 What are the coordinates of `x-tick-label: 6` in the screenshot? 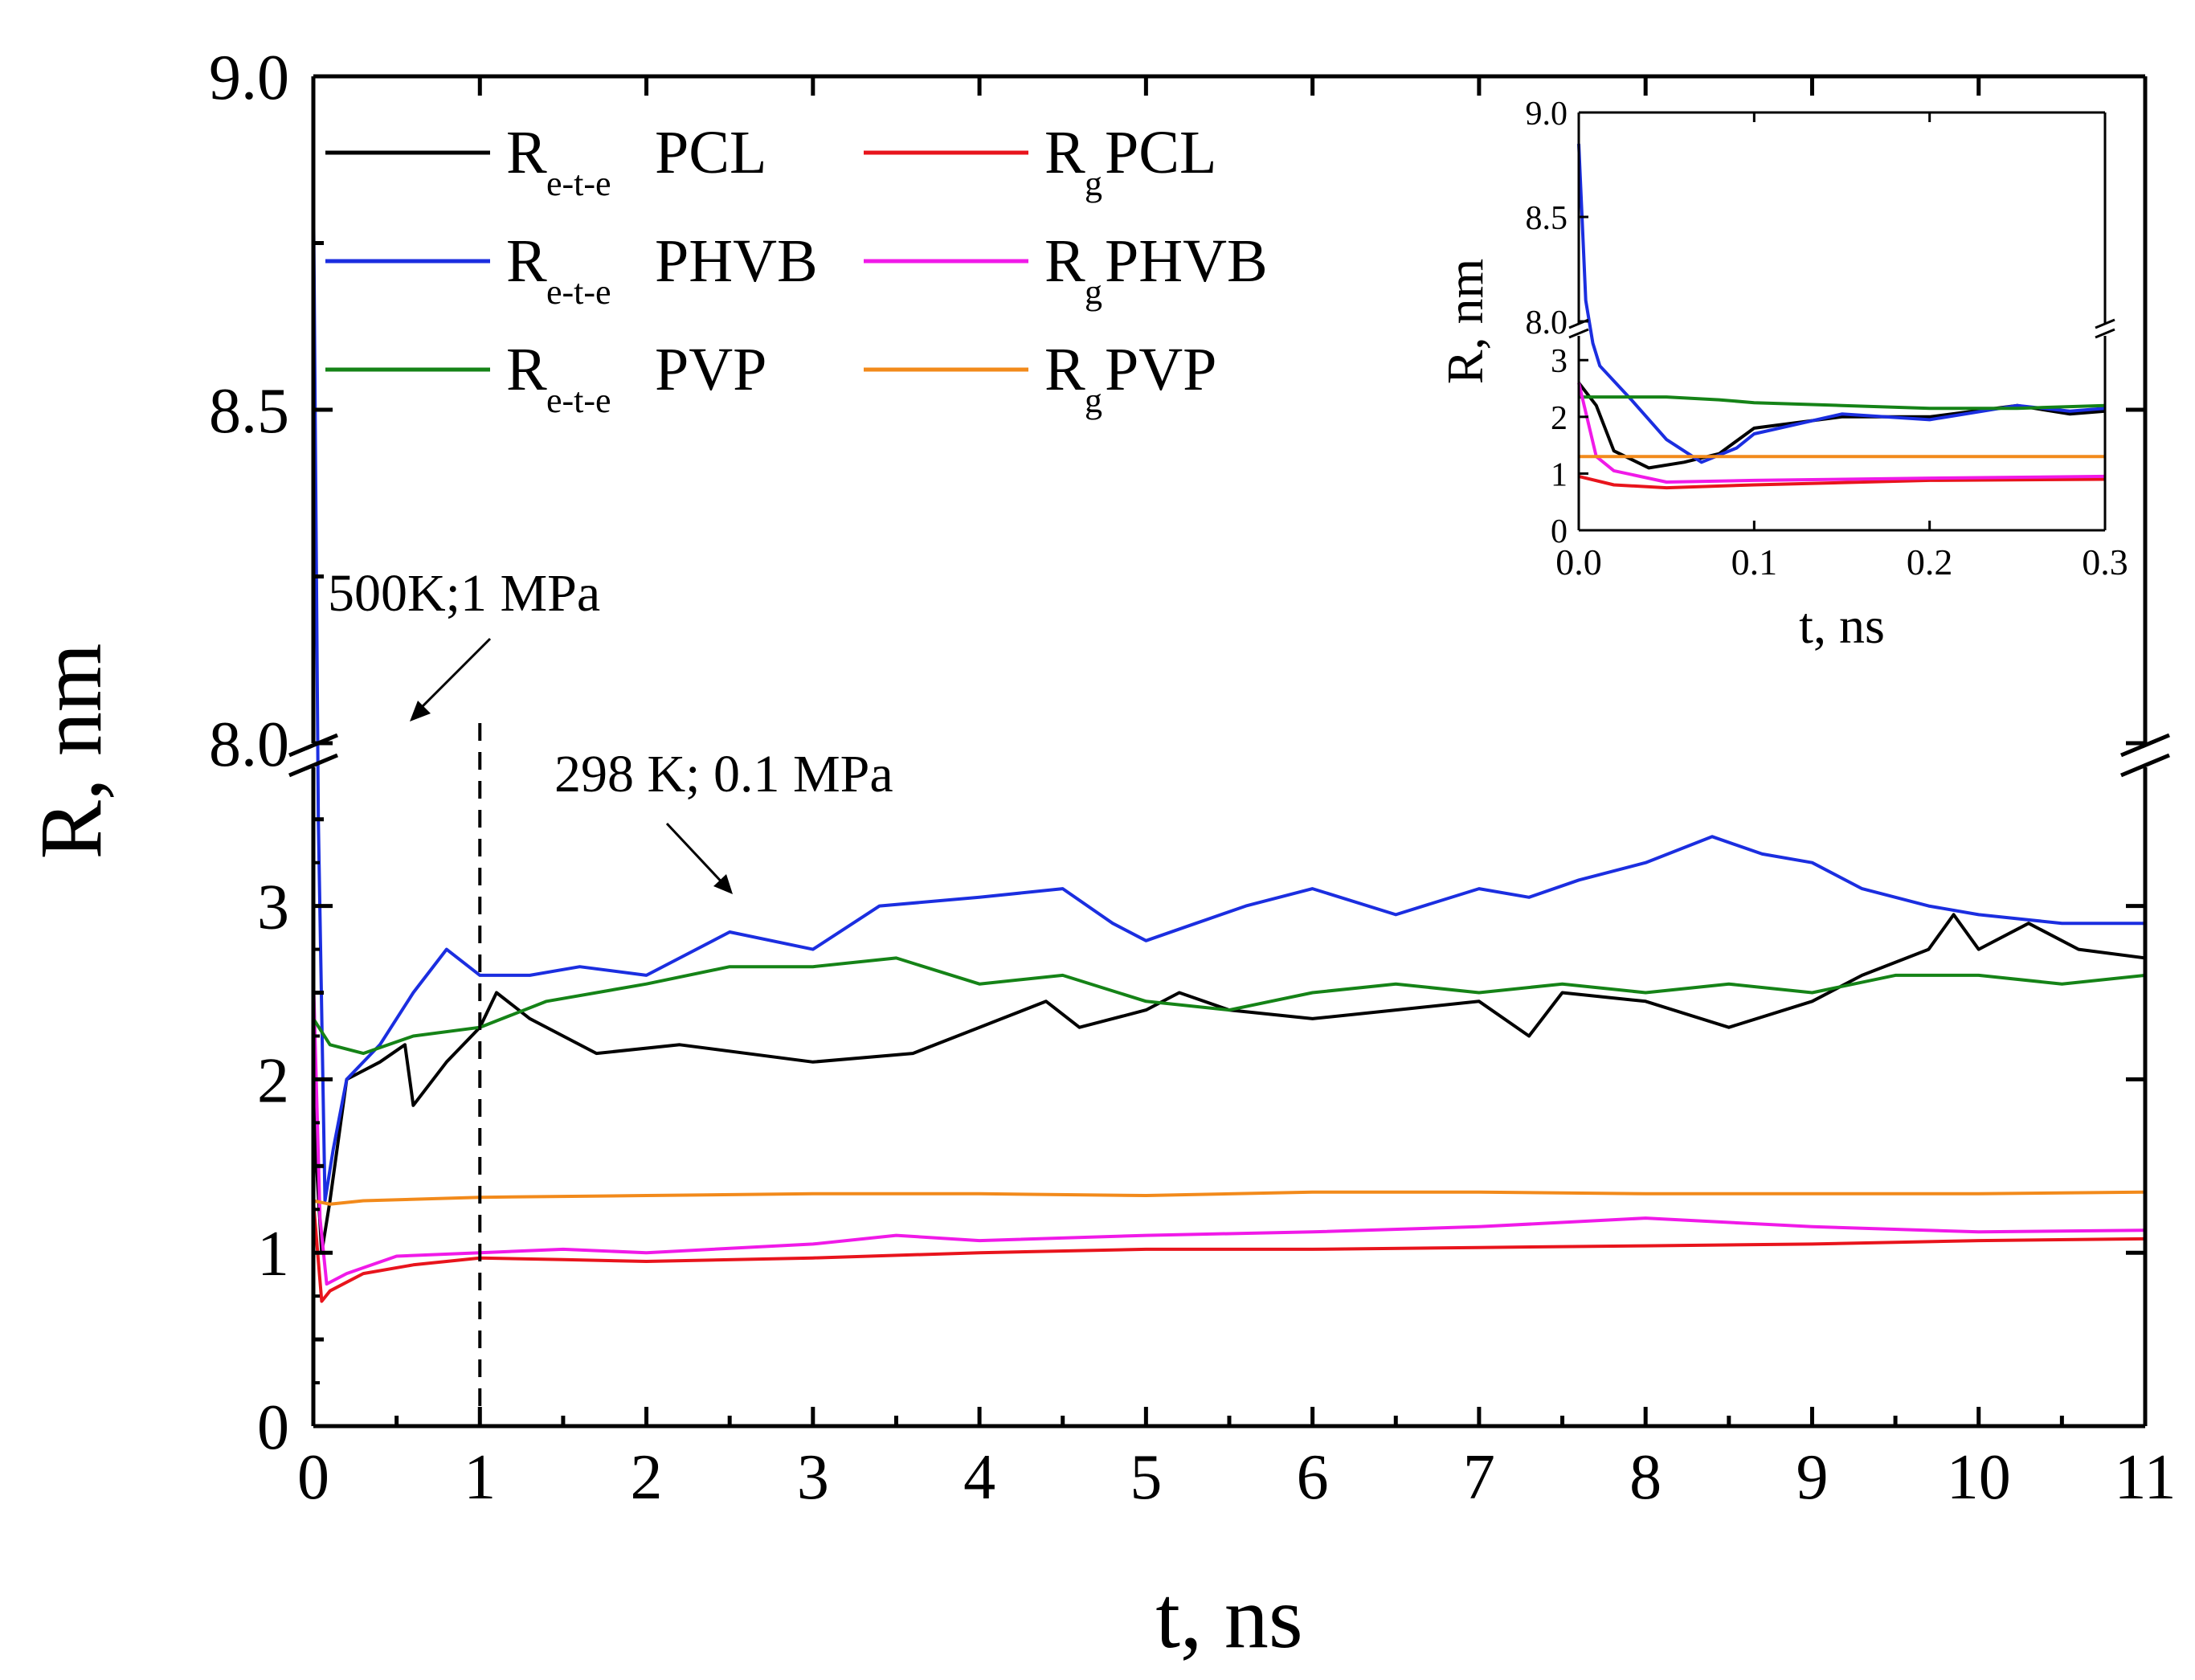 It's located at (1313, 1478).